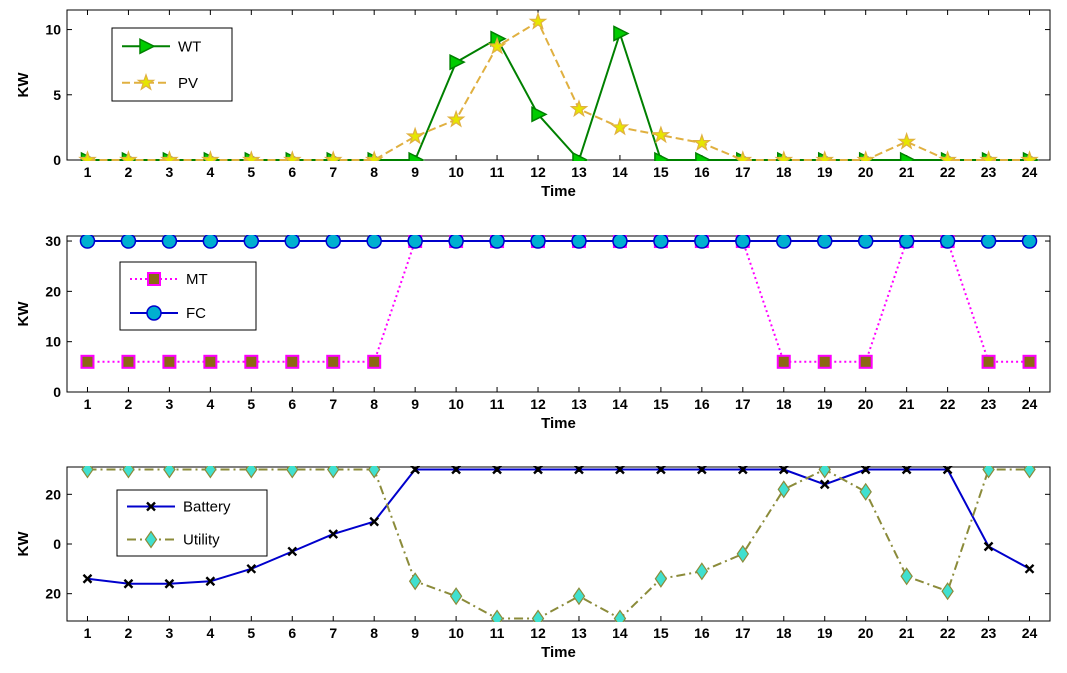  What do you see at coordinates (497, 172) in the screenshot?
I see `x-tick-label: 11` at bounding box center [497, 172].